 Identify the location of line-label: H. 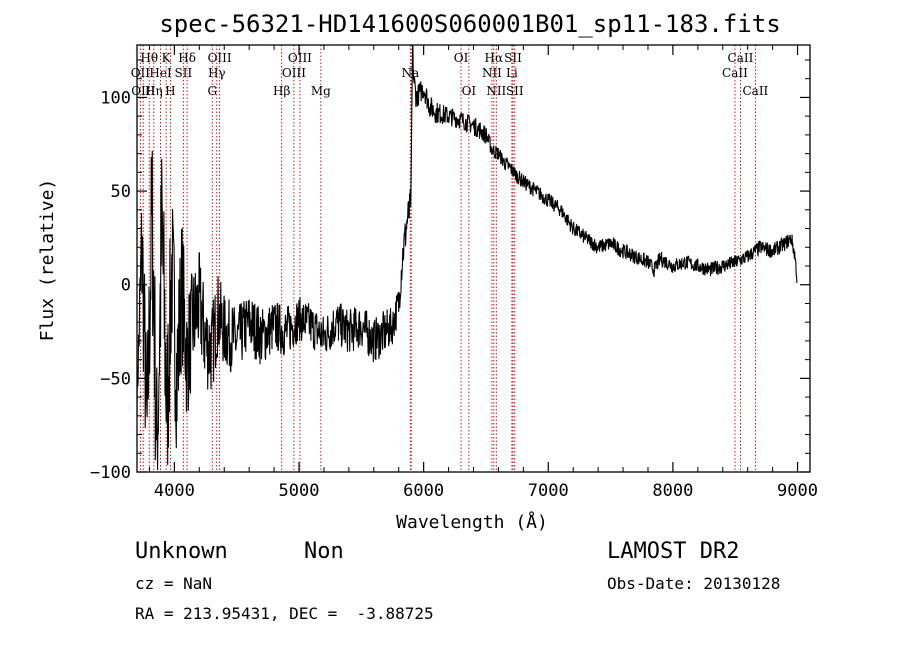
(170, 91).